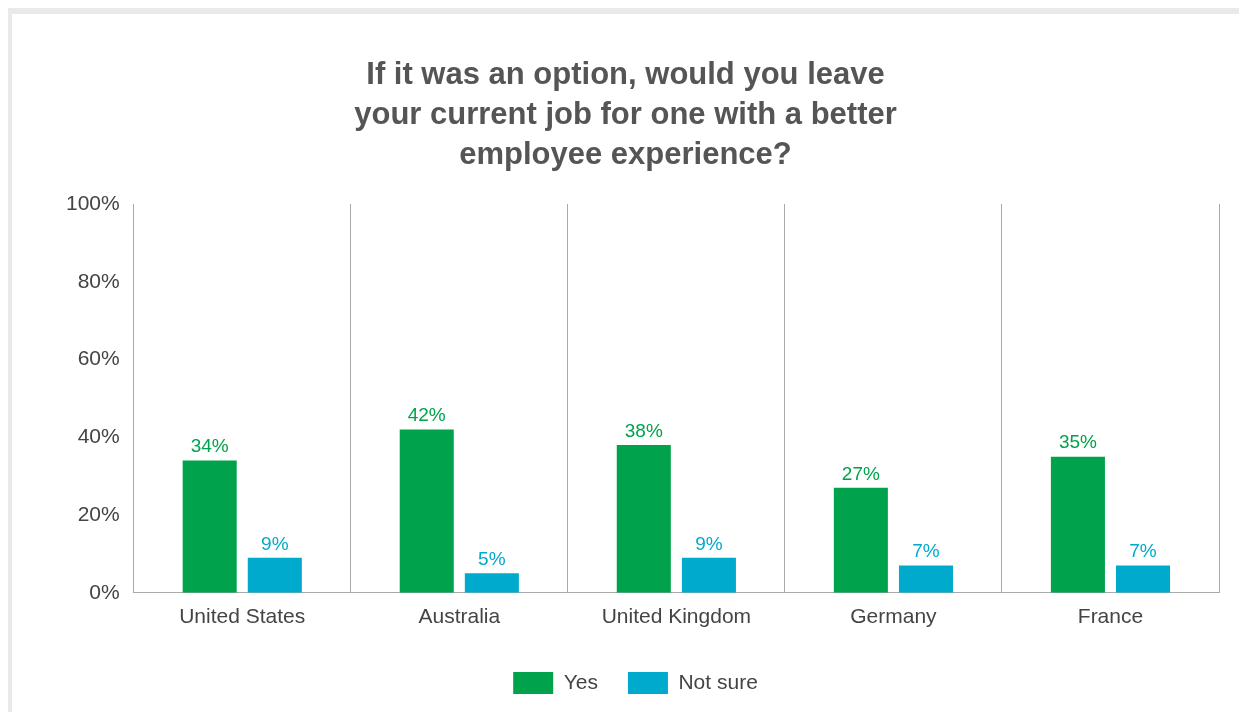  What do you see at coordinates (209, 446) in the screenshot?
I see `data-label: 34%` at bounding box center [209, 446].